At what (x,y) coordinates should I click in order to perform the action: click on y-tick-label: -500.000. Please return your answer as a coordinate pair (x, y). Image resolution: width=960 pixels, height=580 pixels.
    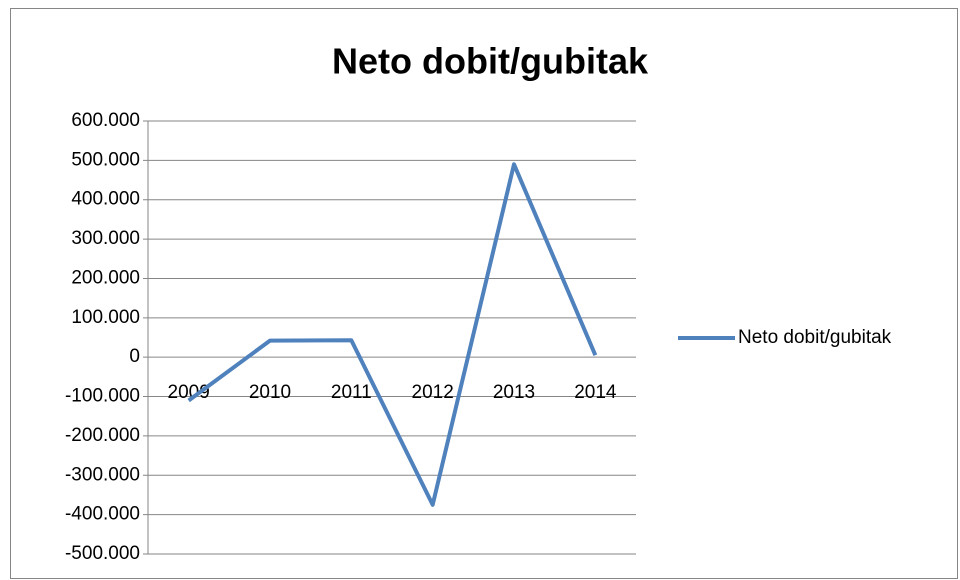
    Looking at the image, I should click on (102, 553).